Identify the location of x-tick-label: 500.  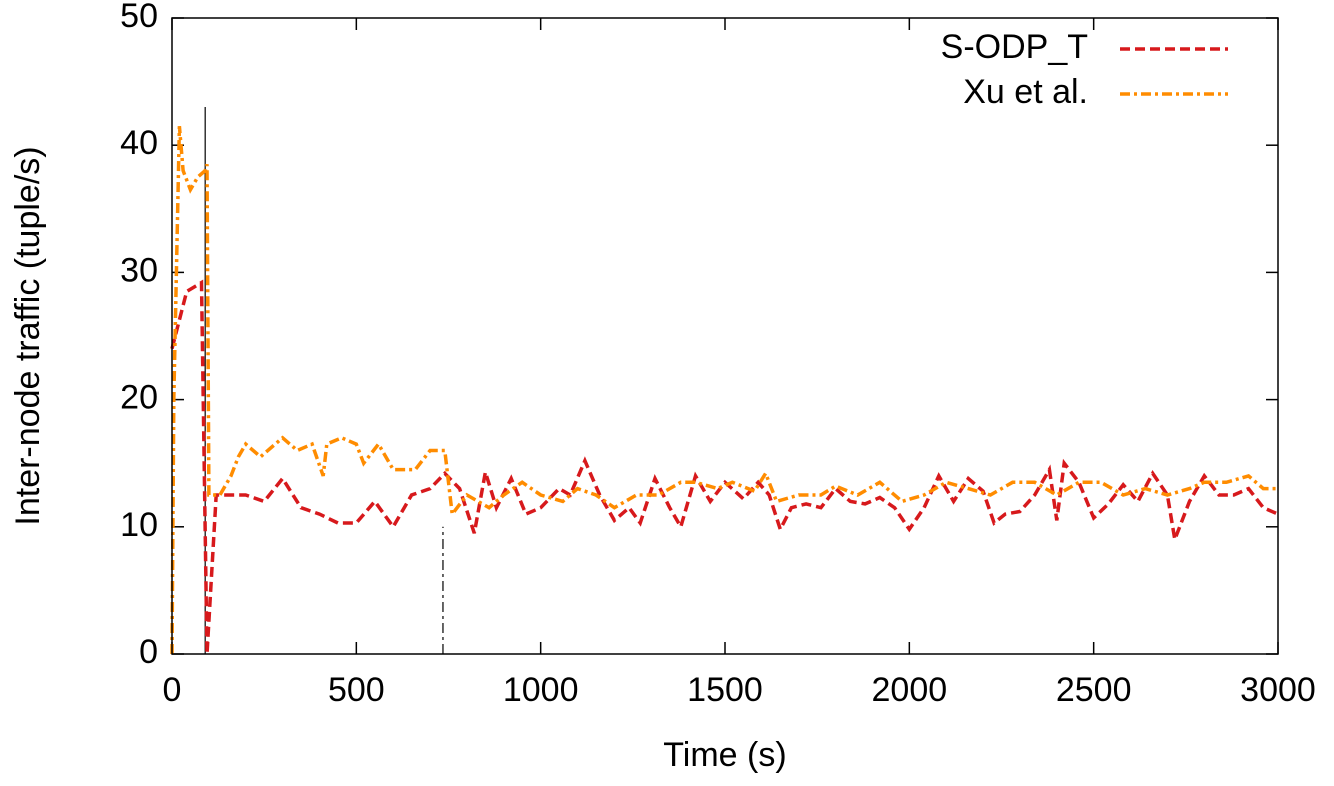
(356, 690).